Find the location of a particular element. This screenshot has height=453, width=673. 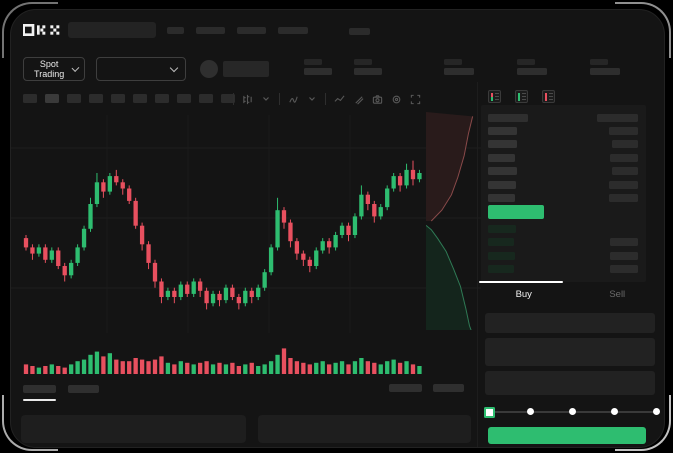

bottom-tab-orders is located at coordinates (39, 389).